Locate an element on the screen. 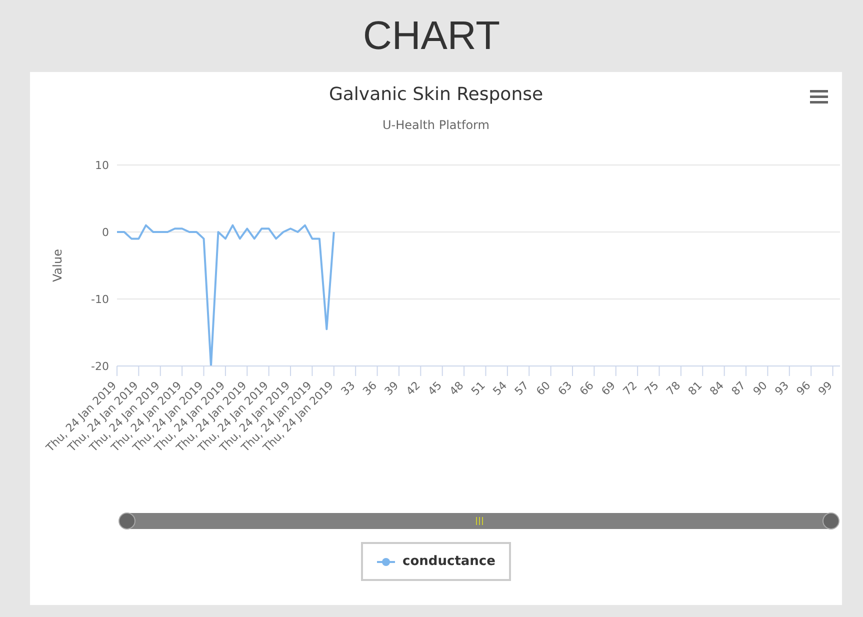  y-tick-label: -10 is located at coordinates (100, 299).